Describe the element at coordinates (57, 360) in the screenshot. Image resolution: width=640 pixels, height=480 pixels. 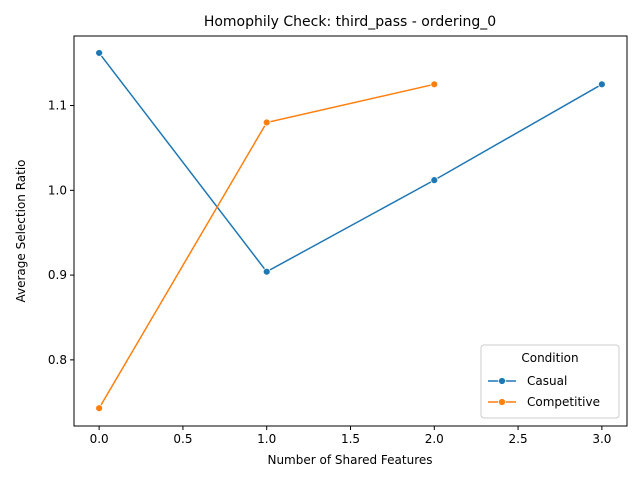
I see `y-tick-label: 0.8` at that location.